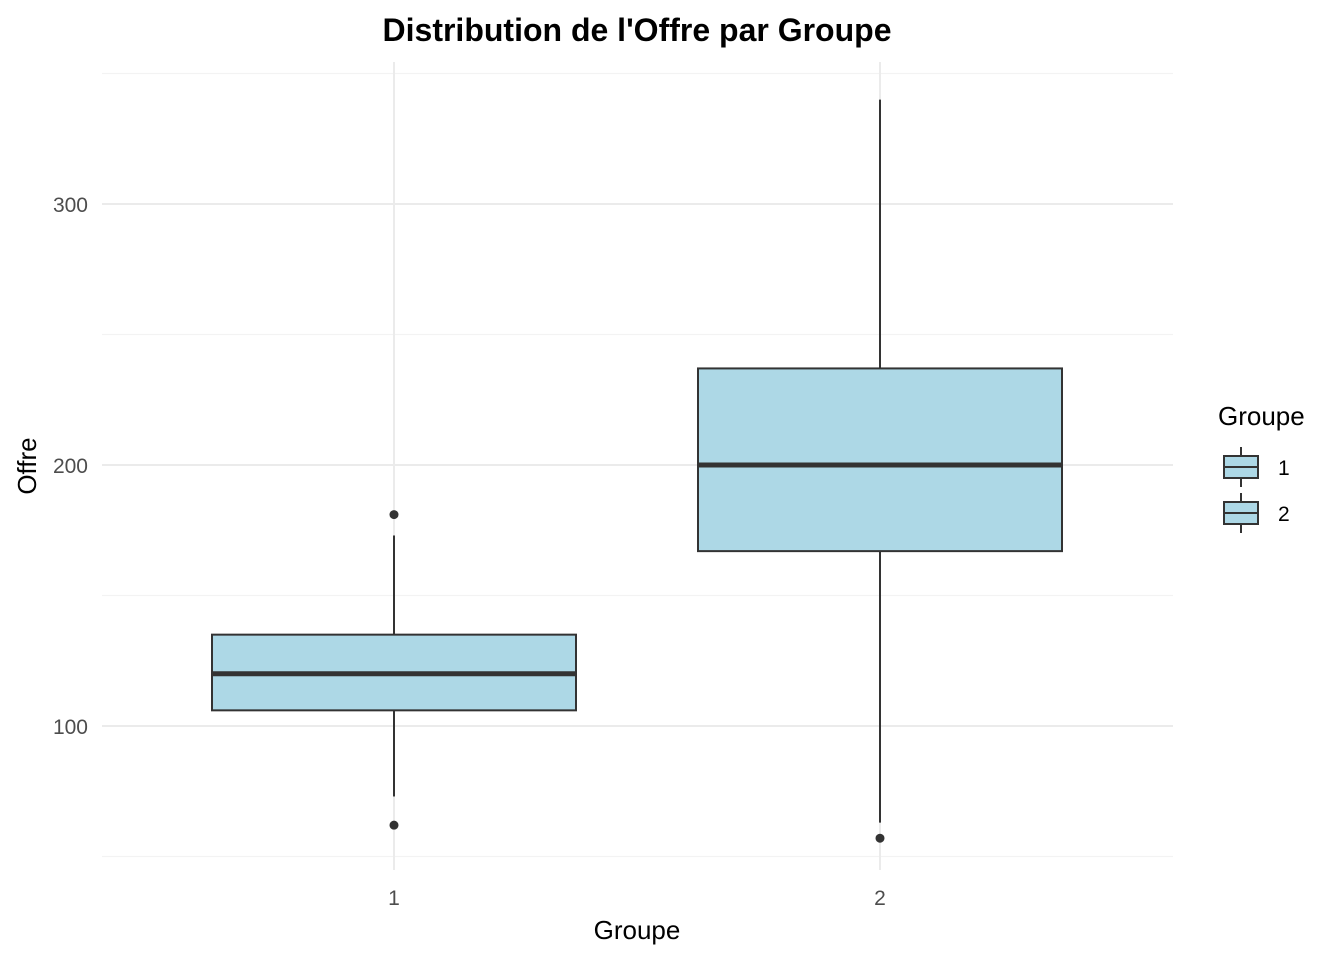  I want to click on x-tick-label: 2, so click(880, 898).